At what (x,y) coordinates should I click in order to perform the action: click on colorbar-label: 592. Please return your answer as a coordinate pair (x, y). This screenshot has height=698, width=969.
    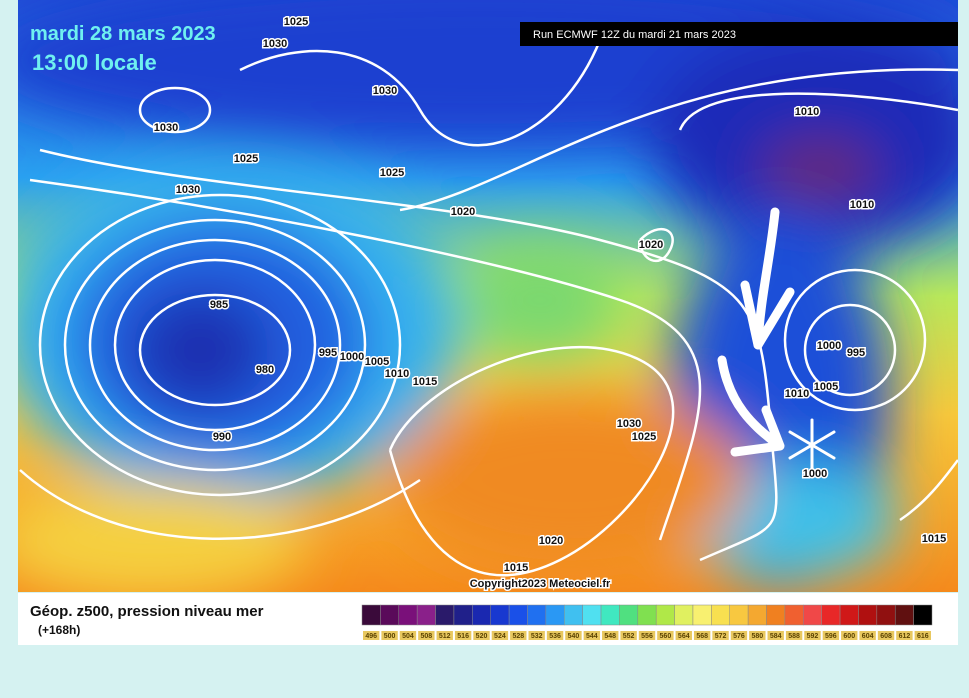
    Looking at the image, I should click on (813, 636).